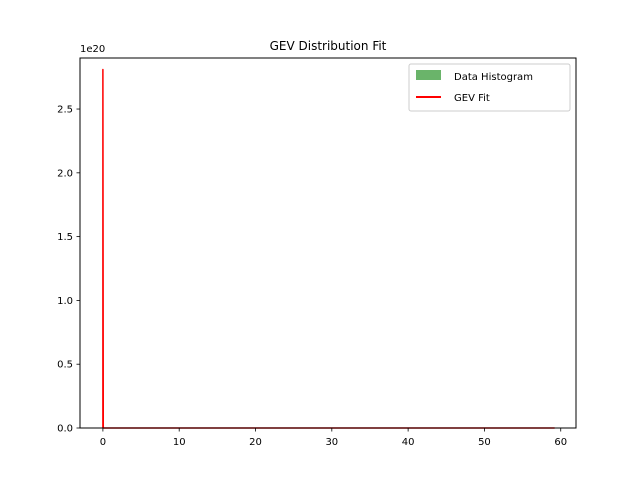 This screenshot has height=480, width=640. Describe the element at coordinates (65, 237) in the screenshot. I see `y-tick-label: 1.5` at that location.